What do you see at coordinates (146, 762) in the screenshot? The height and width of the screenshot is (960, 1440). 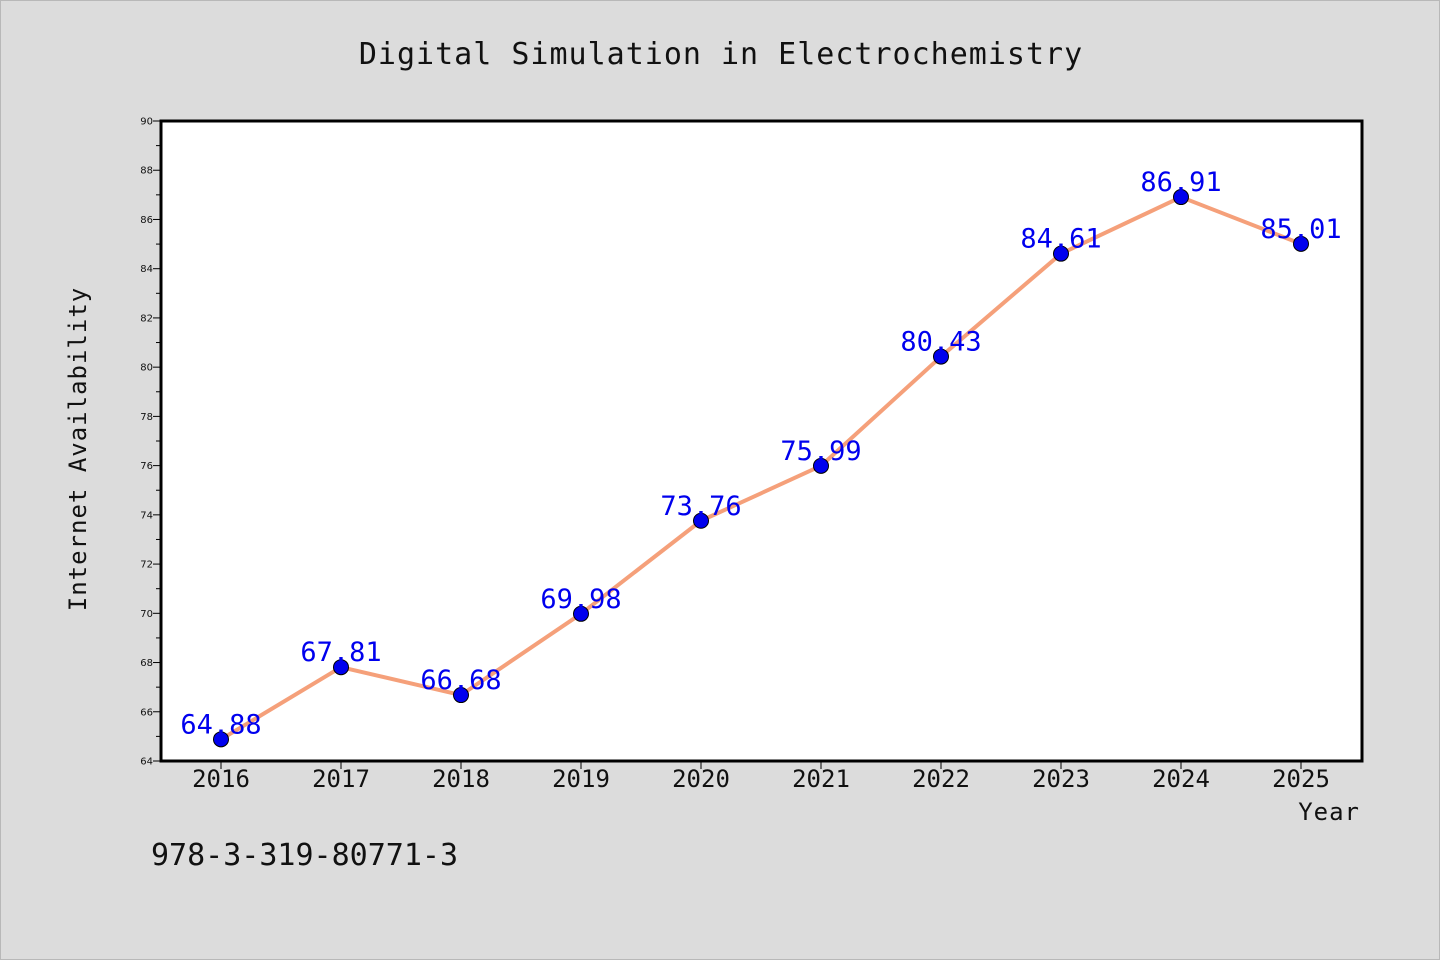 I see `y-tick-label: 64` at bounding box center [146, 762].